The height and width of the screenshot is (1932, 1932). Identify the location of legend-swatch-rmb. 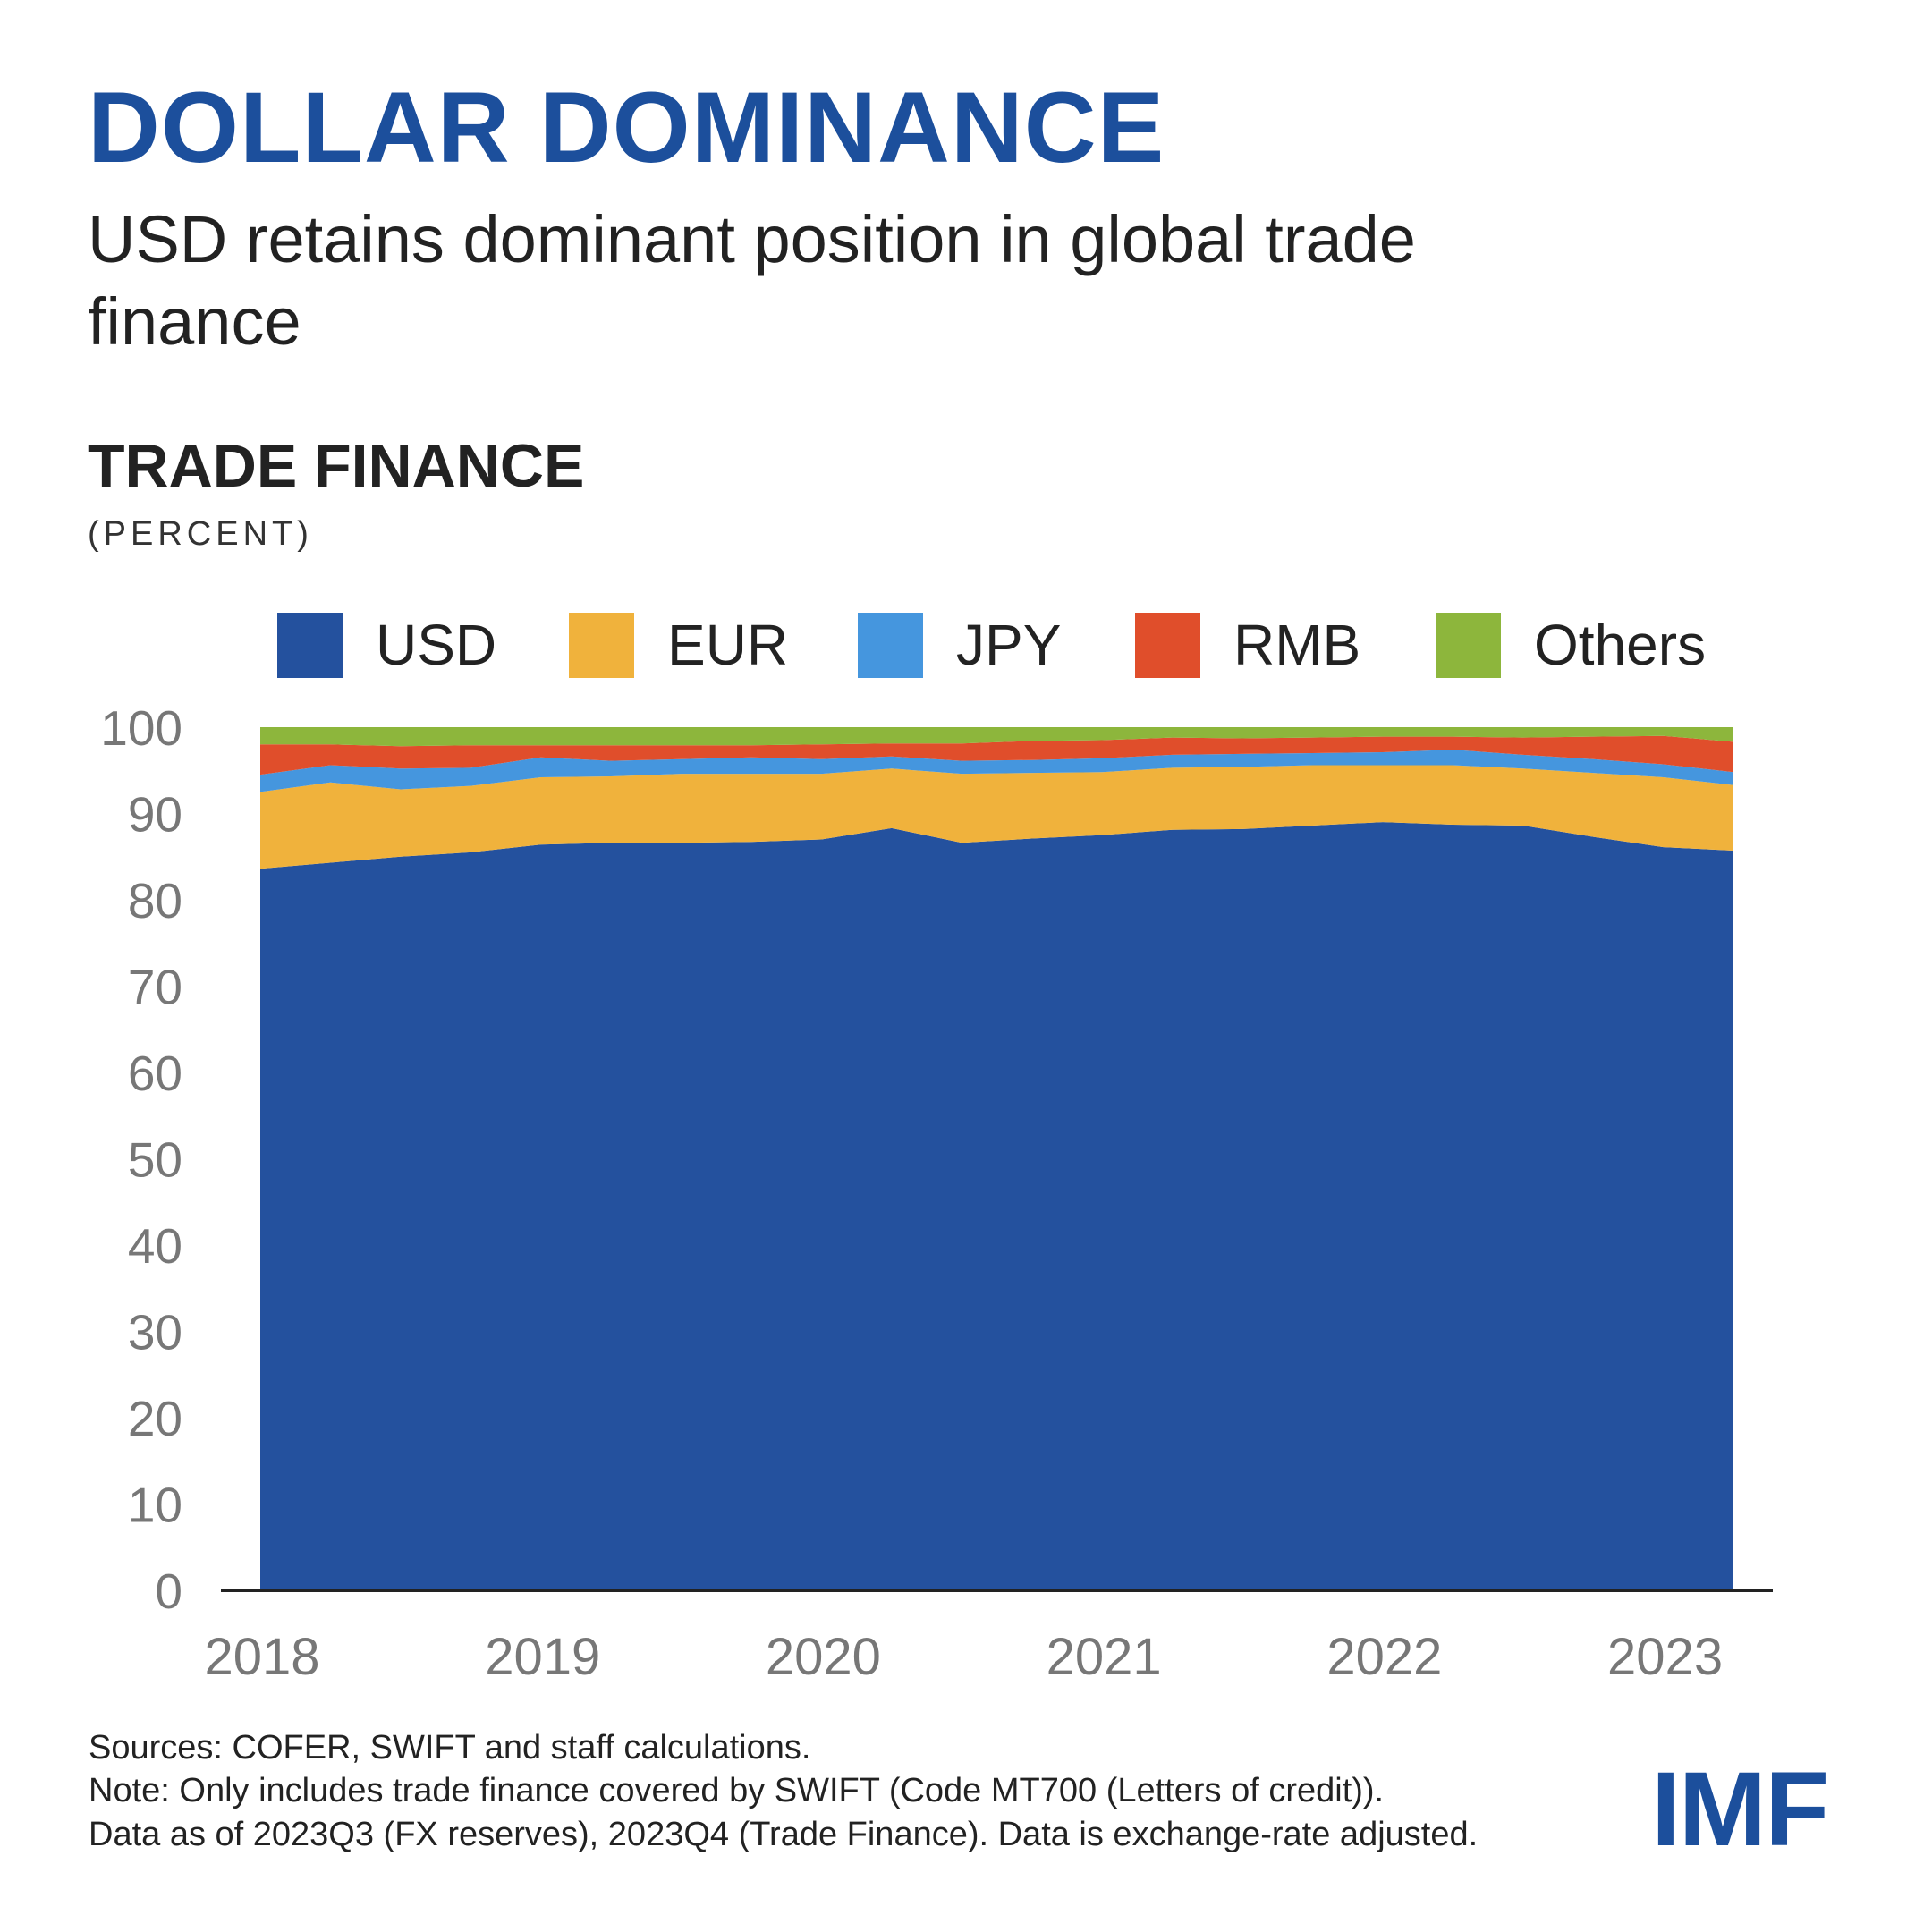
(1167, 645).